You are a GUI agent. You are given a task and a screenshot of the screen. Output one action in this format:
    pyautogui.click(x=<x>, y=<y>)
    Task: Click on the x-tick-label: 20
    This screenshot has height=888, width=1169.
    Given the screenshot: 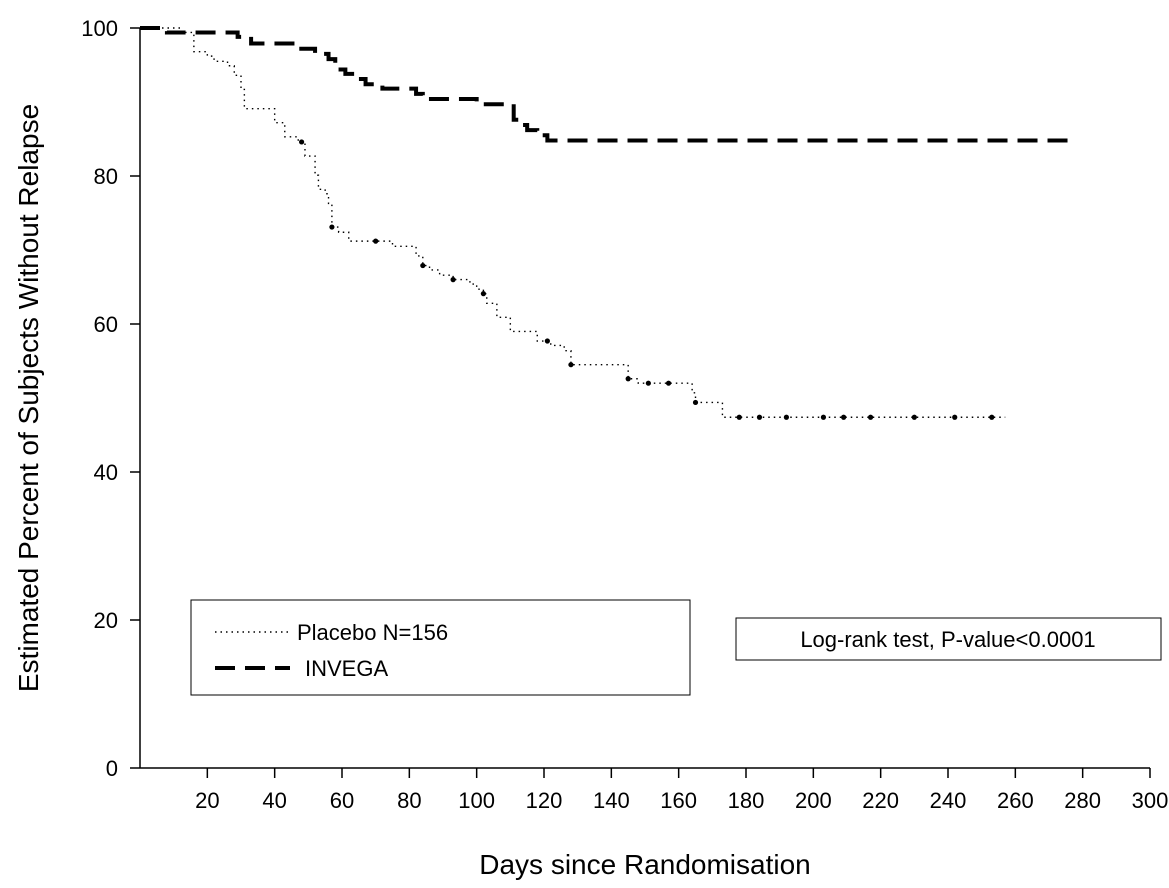 What is the action you would take?
    pyautogui.click(x=207, y=800)
    